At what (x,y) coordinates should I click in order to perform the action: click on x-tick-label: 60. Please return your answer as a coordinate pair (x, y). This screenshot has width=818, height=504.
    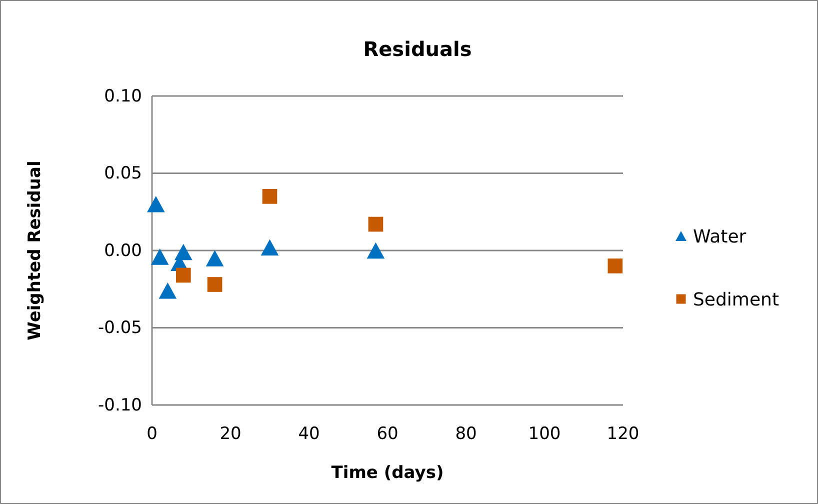
    Looking at the image, I should click on (387, 434).